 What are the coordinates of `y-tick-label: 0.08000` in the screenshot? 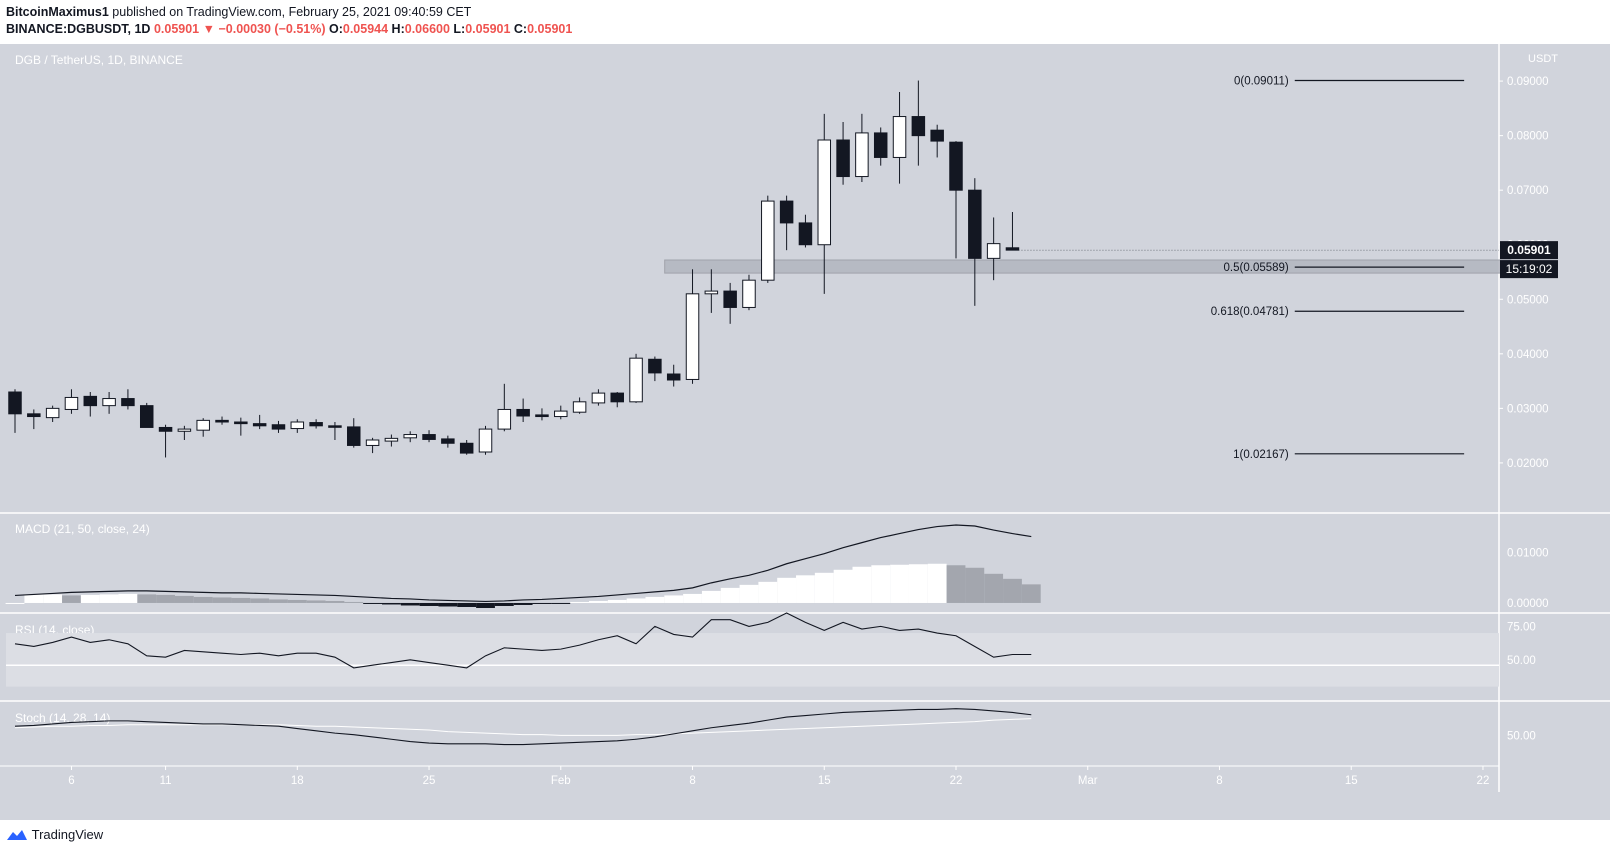 It's located at (1528, 137).